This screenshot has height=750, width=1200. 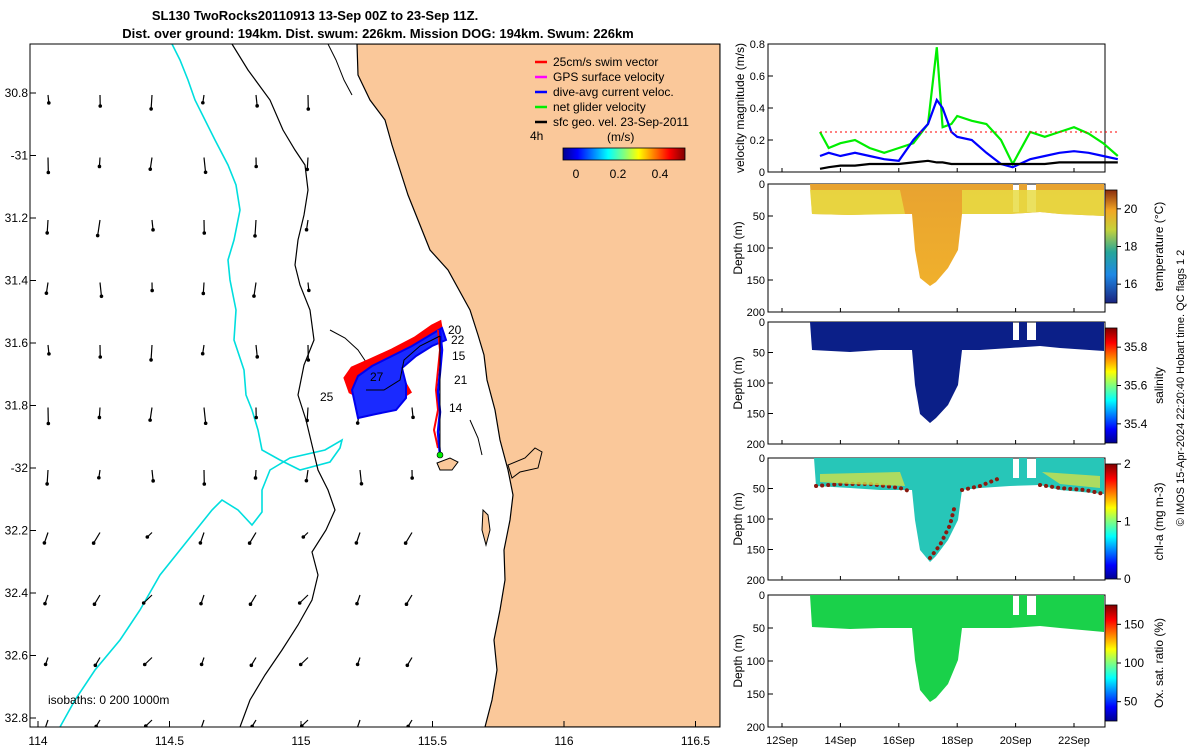 I want to click on velocity-ytick-label: 0, so click(x=762, y=173).